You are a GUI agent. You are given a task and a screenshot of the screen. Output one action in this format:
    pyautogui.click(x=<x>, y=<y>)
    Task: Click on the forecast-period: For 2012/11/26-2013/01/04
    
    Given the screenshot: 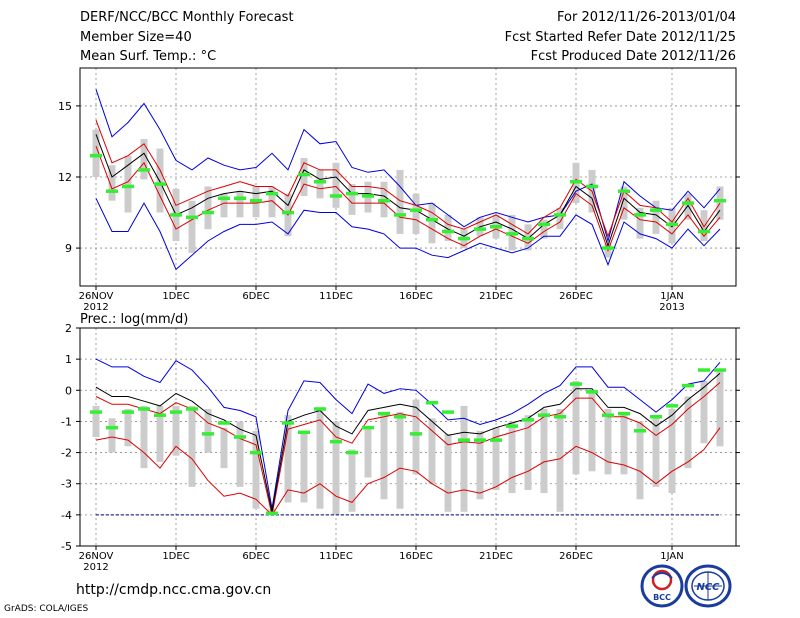 What is the action you would take?
    pyautogui.click(x=646, y=17)
    